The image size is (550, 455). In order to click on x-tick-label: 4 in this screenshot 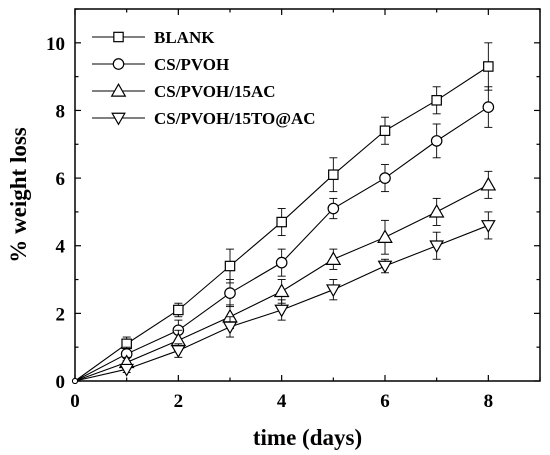, I will do `click(282, 401)`.